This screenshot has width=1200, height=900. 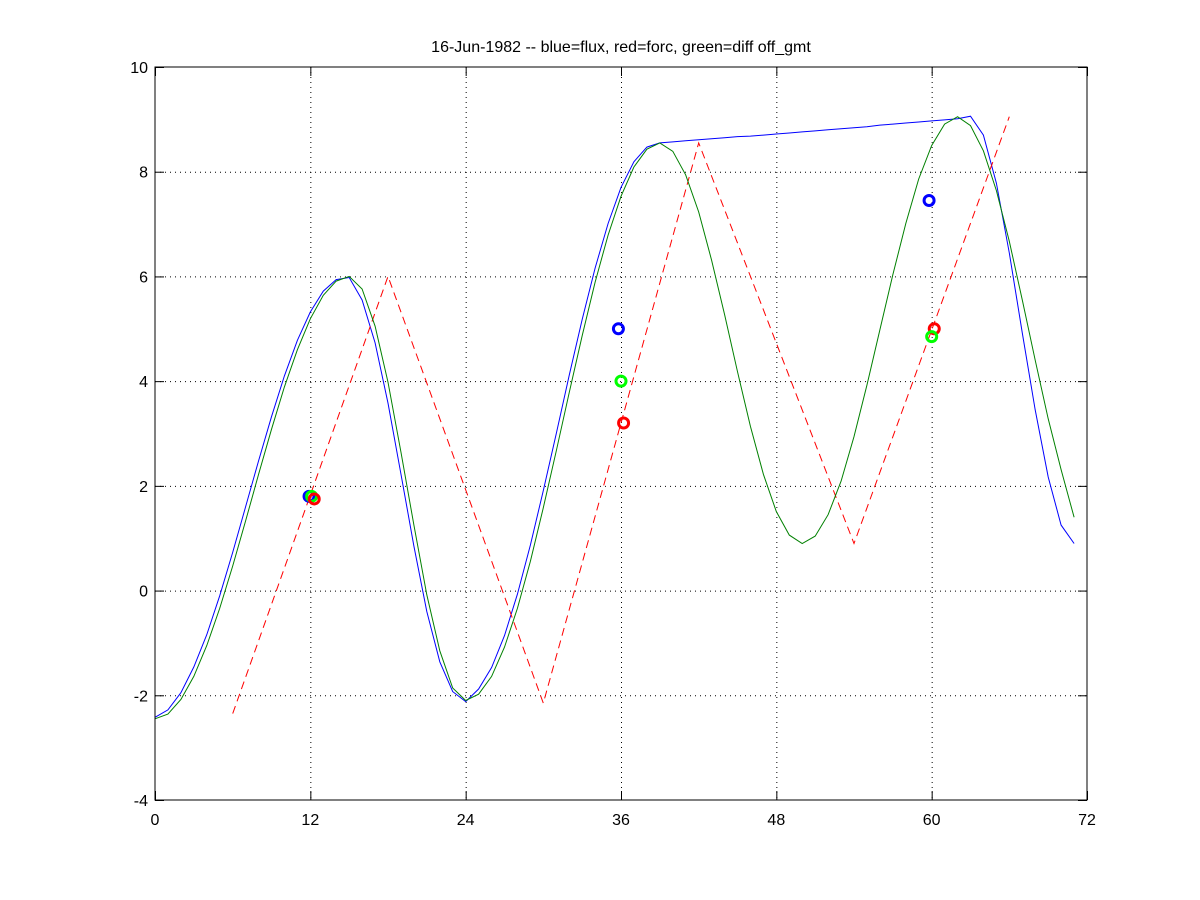 I want to click on x-tick-label: 12, so click(x=310, y=820).